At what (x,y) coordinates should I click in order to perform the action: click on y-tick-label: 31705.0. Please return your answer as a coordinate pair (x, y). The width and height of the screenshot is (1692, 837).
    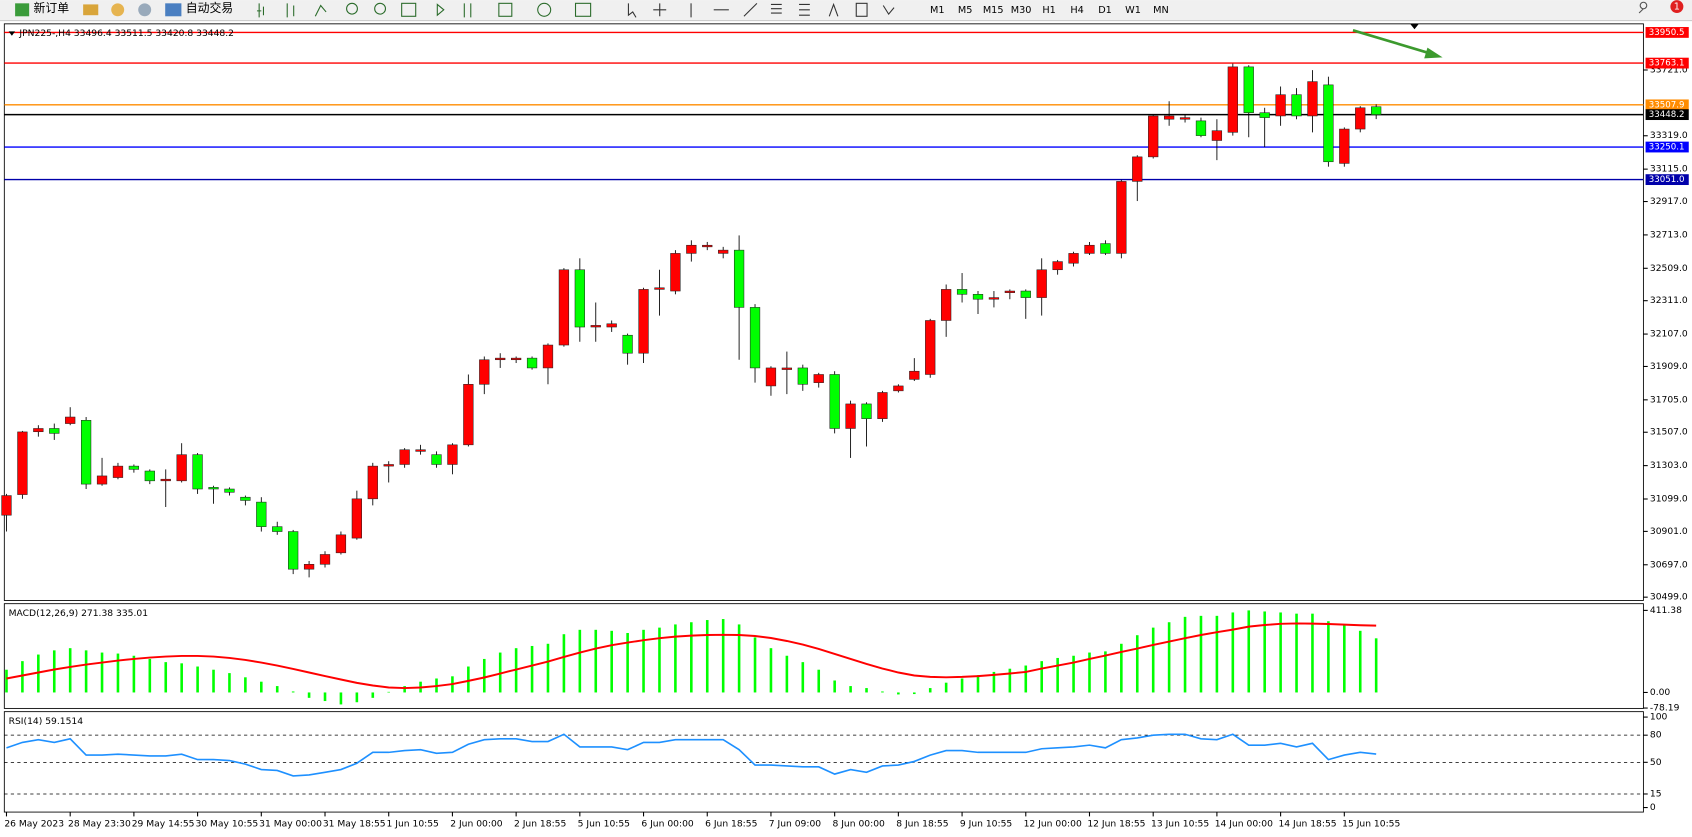
    Looking at the image, I should click on (1669, 399).